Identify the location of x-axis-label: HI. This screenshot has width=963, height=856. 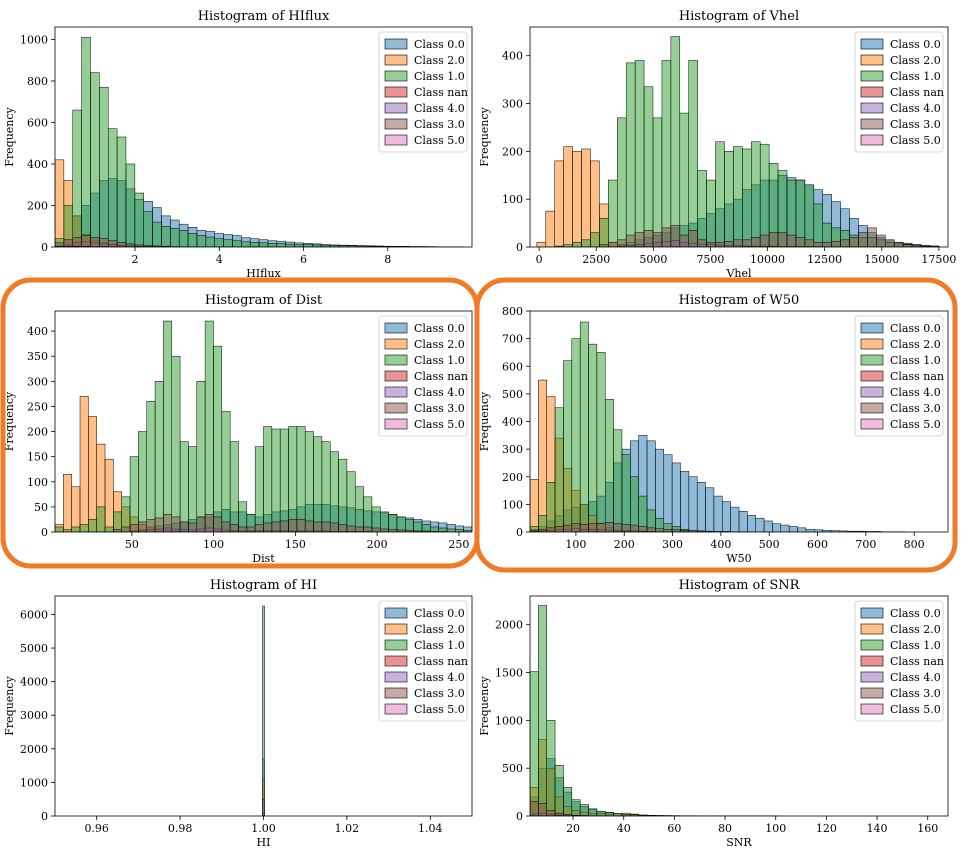
(264, 842).